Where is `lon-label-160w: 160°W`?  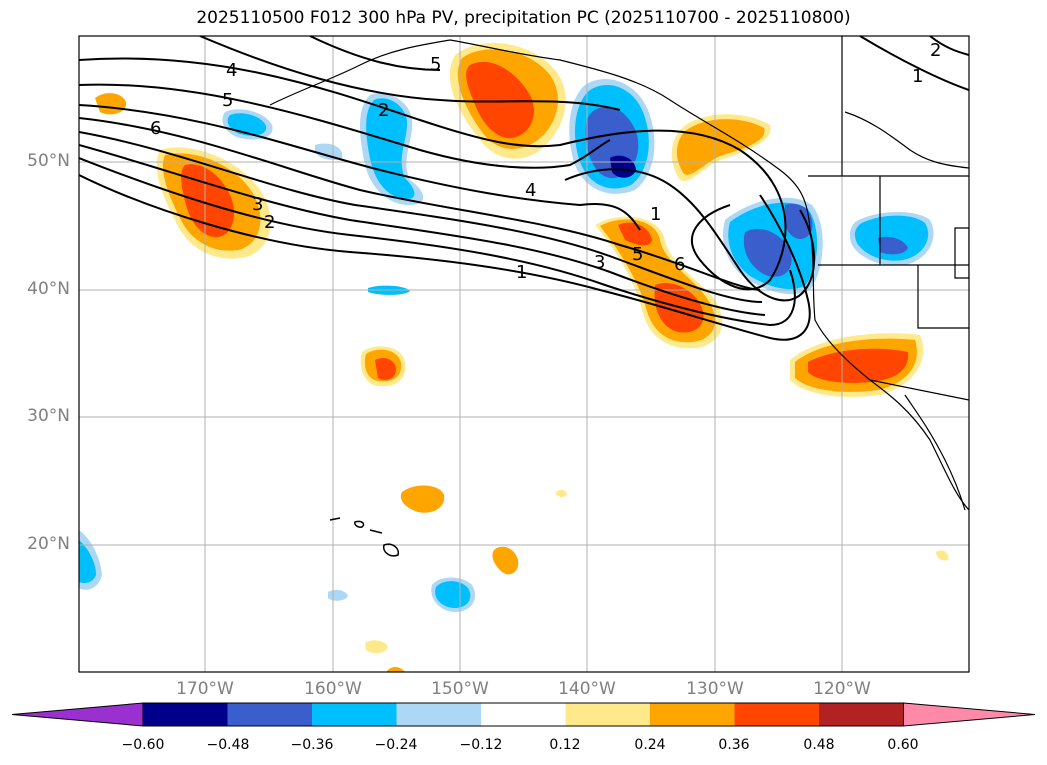 lon-label-160w: 160°W is located at coordinates (333, 689).